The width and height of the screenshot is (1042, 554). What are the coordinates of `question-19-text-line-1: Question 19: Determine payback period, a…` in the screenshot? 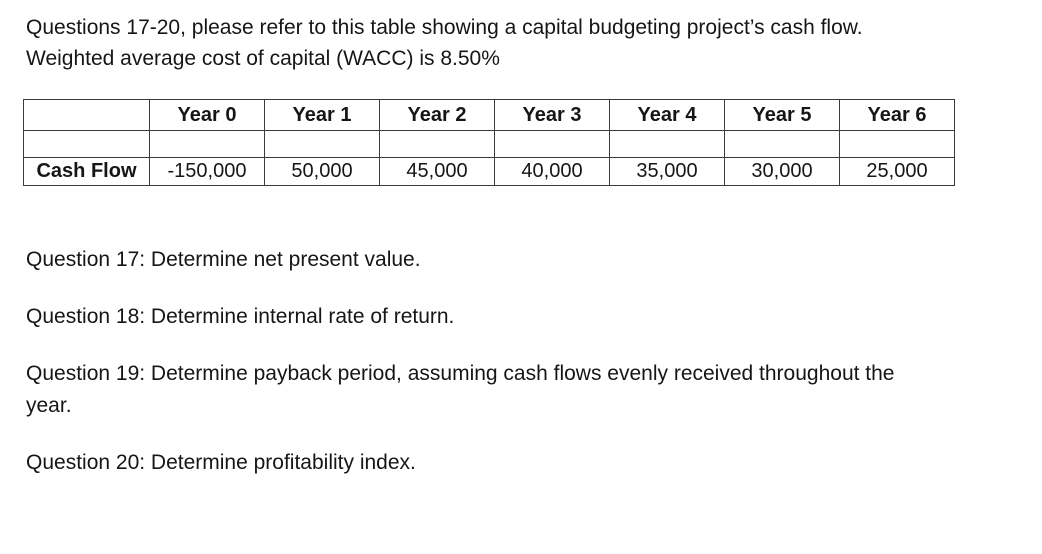 It's located at (460, 373).